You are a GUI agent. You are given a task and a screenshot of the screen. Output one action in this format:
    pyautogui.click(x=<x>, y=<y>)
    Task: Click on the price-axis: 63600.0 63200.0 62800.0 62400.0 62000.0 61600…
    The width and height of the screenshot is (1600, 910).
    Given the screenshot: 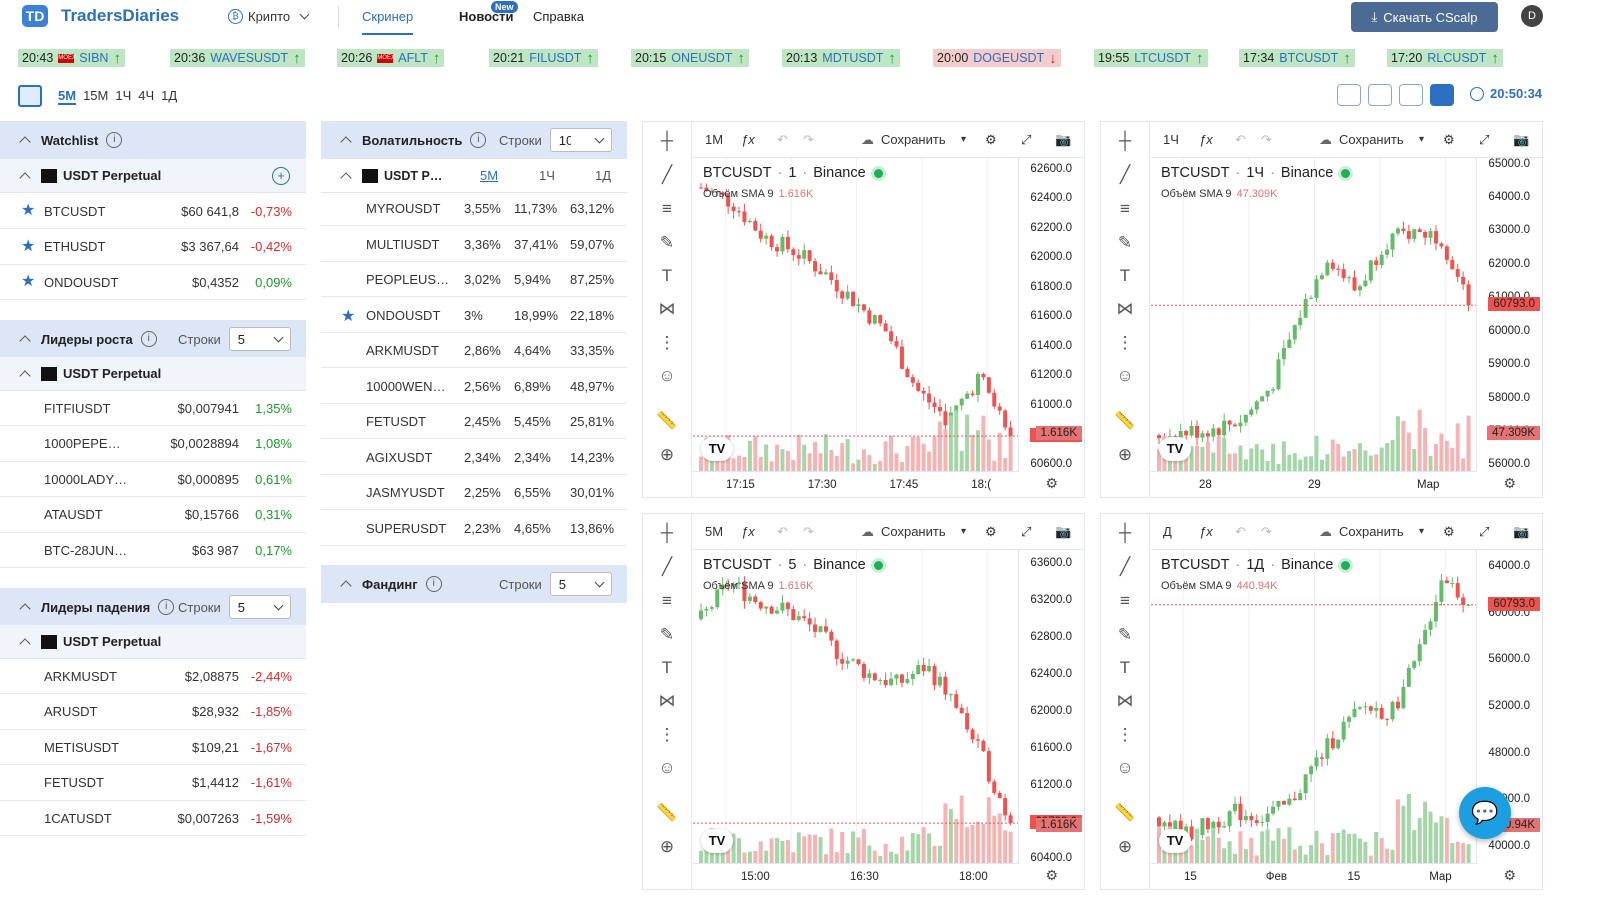 What is the action you would take?
    pyautogui.click(x=1051, y=707)
    